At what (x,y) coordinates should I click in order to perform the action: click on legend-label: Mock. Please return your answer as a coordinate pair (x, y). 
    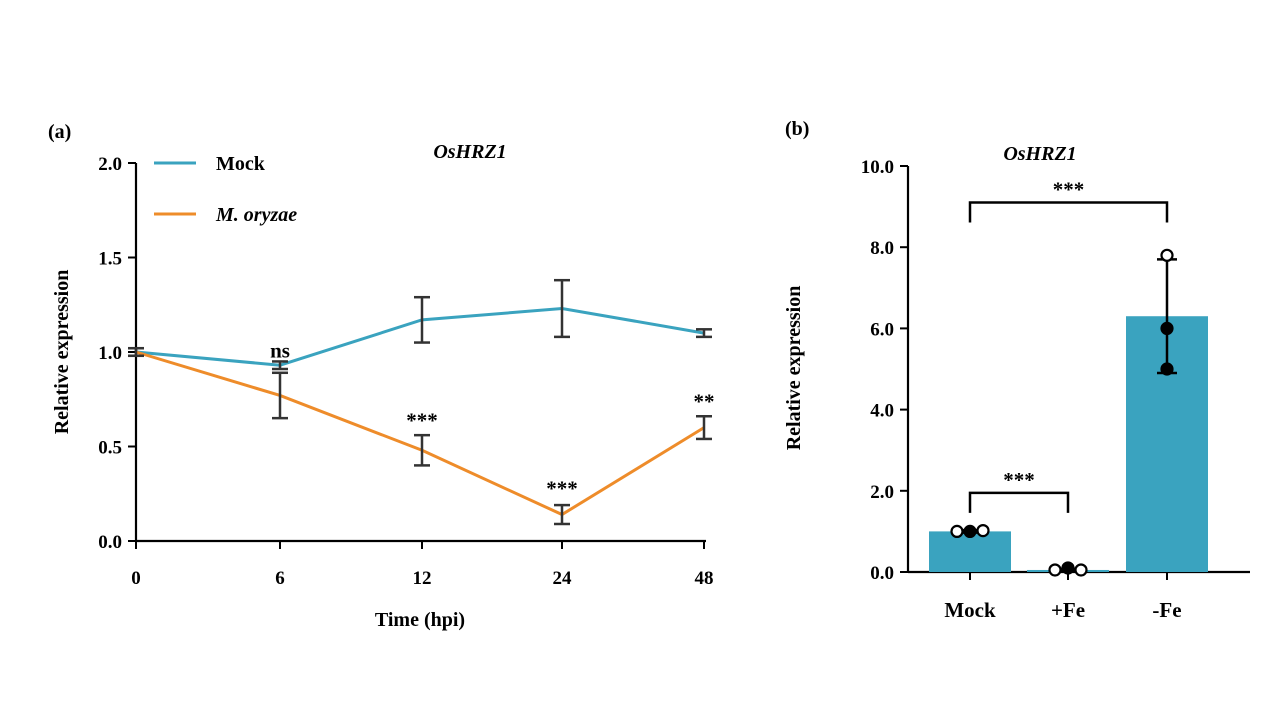
    Looking at the image, I should click on (241, 164).